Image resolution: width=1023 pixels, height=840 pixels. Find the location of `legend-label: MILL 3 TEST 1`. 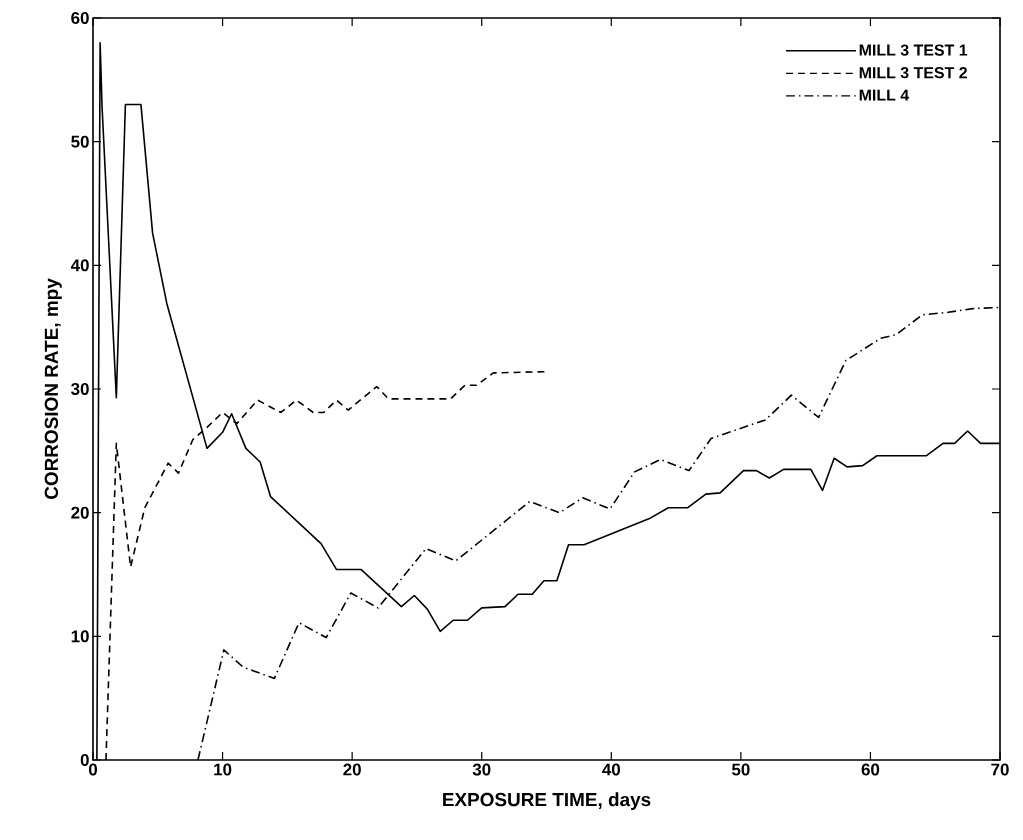

legend-label: MILL 3 TEST 1 is located at coordinates (913, 50).